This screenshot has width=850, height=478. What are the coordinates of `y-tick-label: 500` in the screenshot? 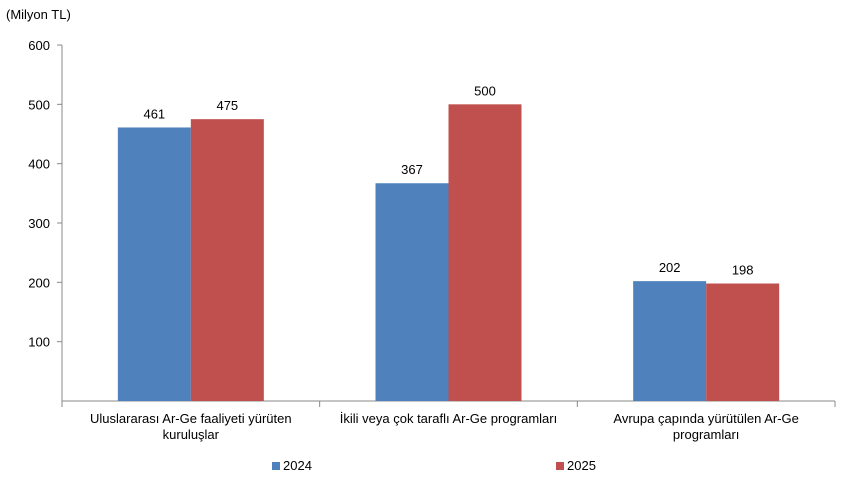 It's located at (39, 104).